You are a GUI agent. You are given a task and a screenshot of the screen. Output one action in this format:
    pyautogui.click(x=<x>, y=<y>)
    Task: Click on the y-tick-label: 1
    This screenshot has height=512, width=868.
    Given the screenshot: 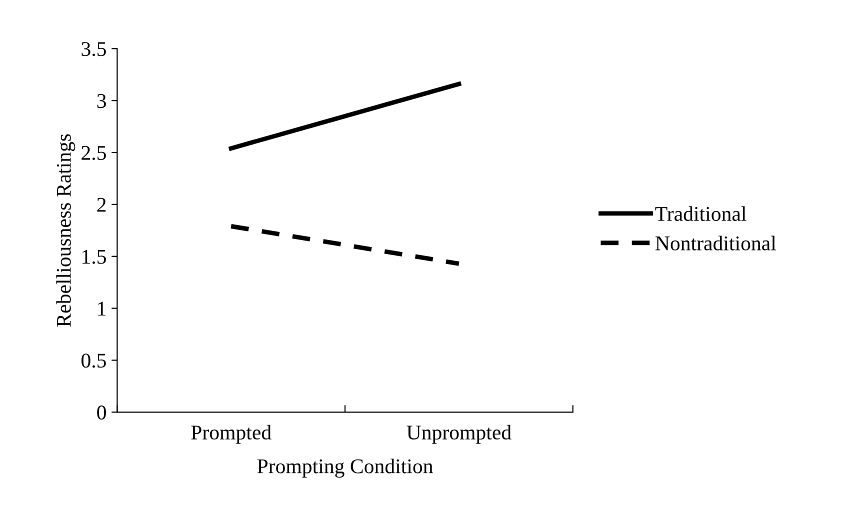 What is the action you would take?
    pyautogui.click(x=102, y=309)
    